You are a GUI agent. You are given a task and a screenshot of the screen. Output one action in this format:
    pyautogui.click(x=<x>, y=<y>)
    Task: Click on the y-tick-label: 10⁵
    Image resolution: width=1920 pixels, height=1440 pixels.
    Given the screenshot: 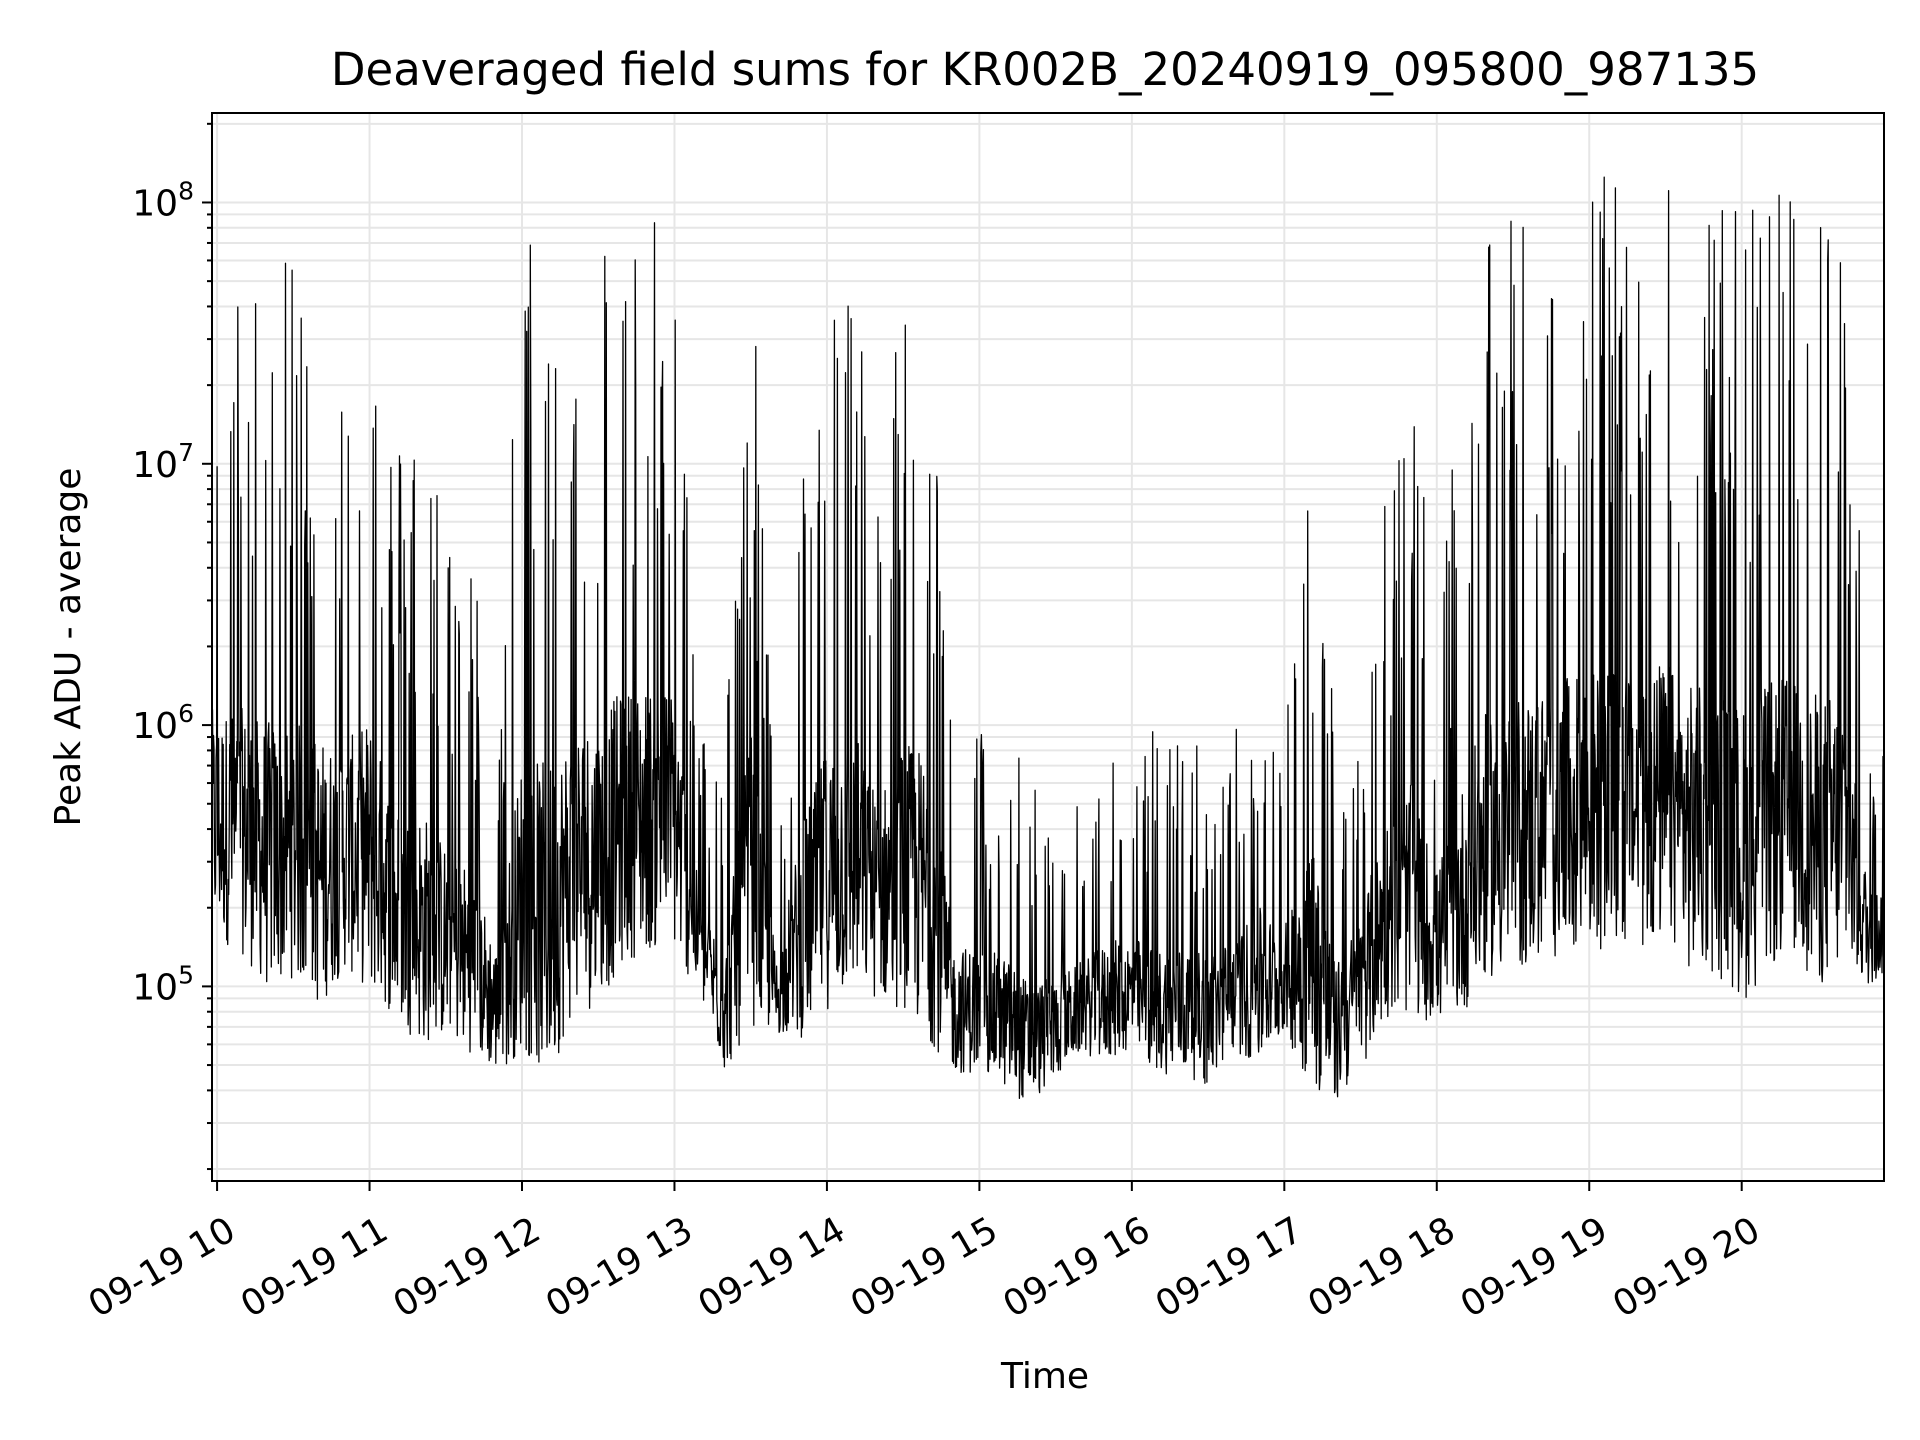 What is the action you would take?
    pyautogui.click(x=163, y=984)
    